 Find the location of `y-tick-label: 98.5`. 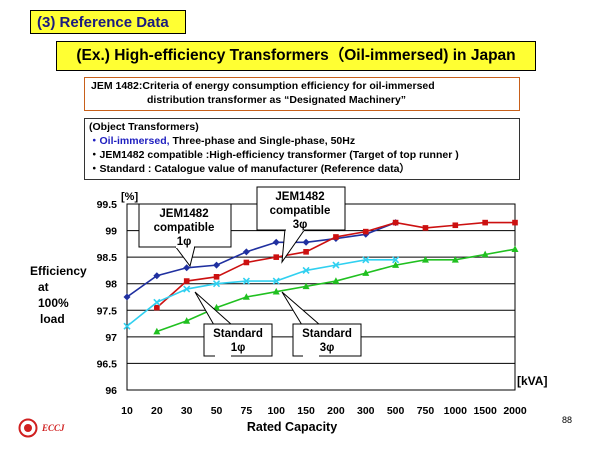

y-tick-label: 98.5 is located at coordinates (107, 258).